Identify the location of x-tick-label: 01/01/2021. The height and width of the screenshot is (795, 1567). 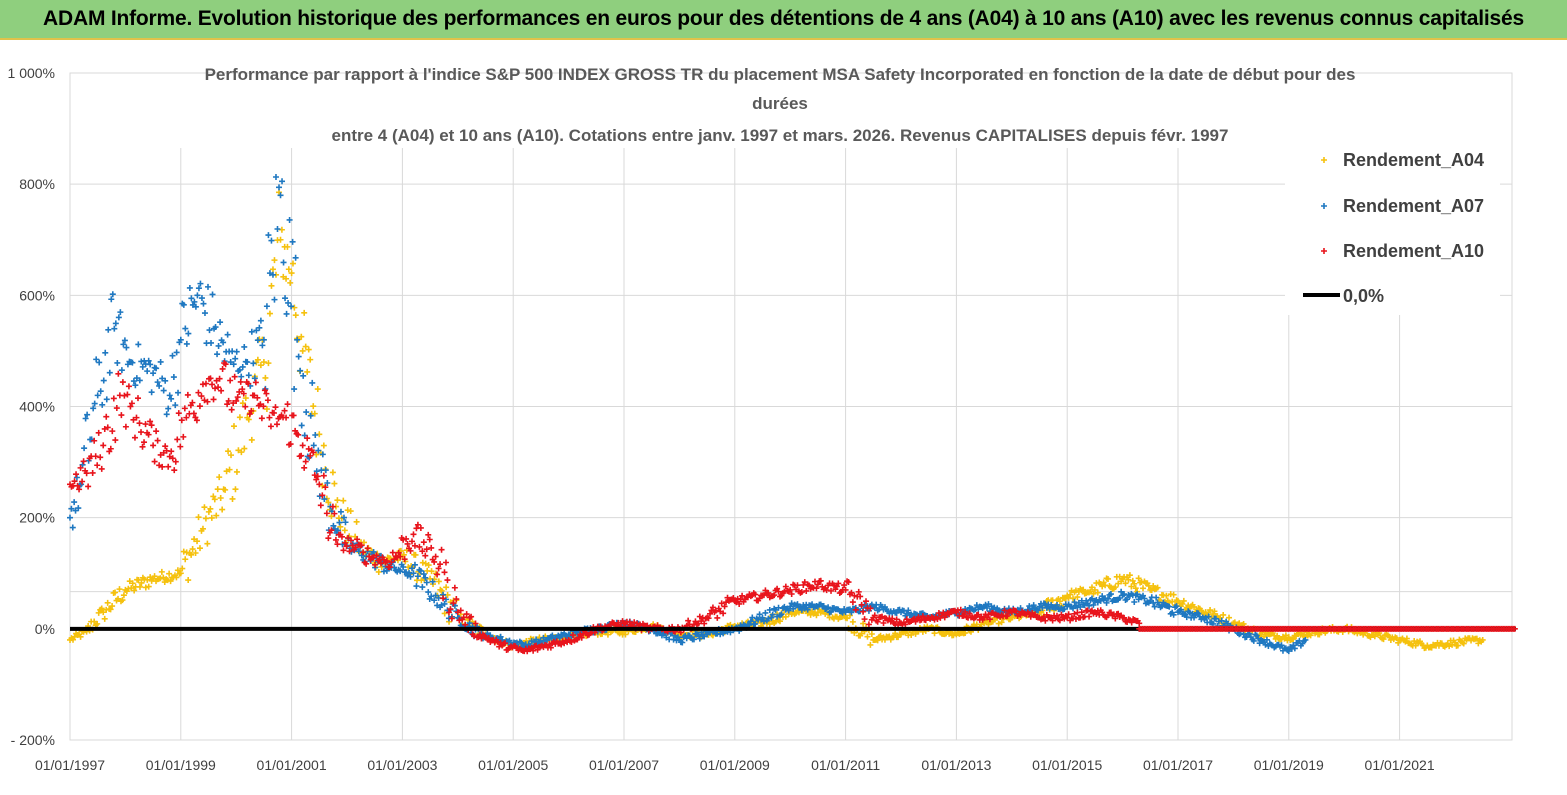
(1400, 765).